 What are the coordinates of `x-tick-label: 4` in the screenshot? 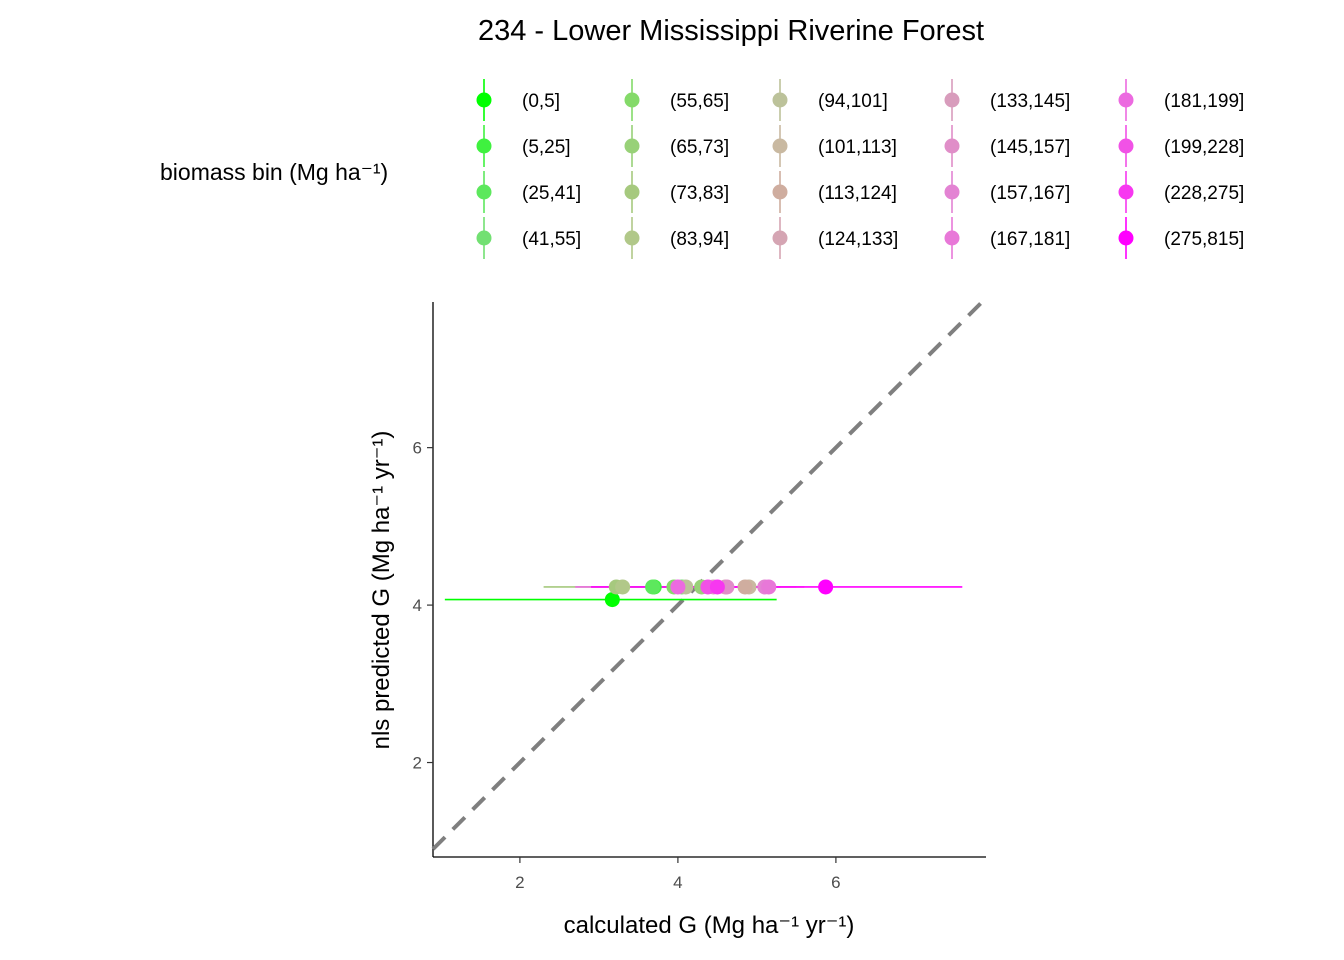 It's located at (677, 882).